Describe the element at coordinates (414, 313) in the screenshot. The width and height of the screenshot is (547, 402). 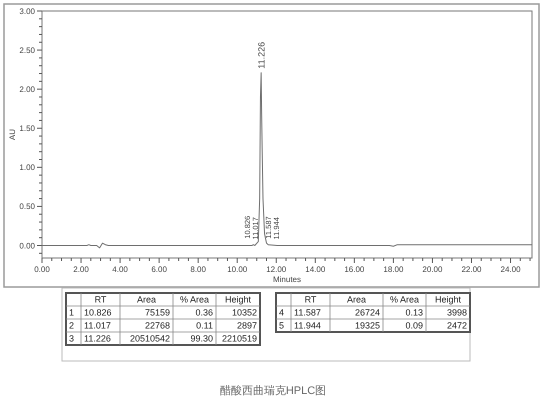
I see `data-label: 0.13` at that location.